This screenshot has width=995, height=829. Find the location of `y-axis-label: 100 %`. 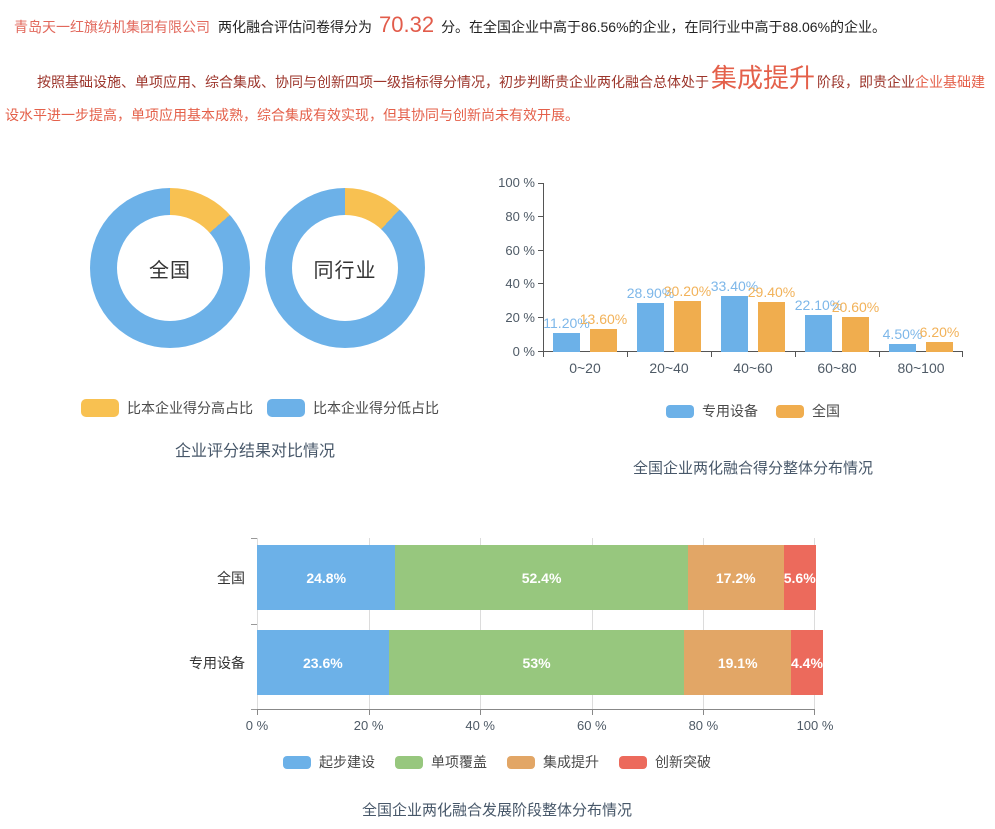

y-axis-label: 100 % is located at coordinates (516, 182).